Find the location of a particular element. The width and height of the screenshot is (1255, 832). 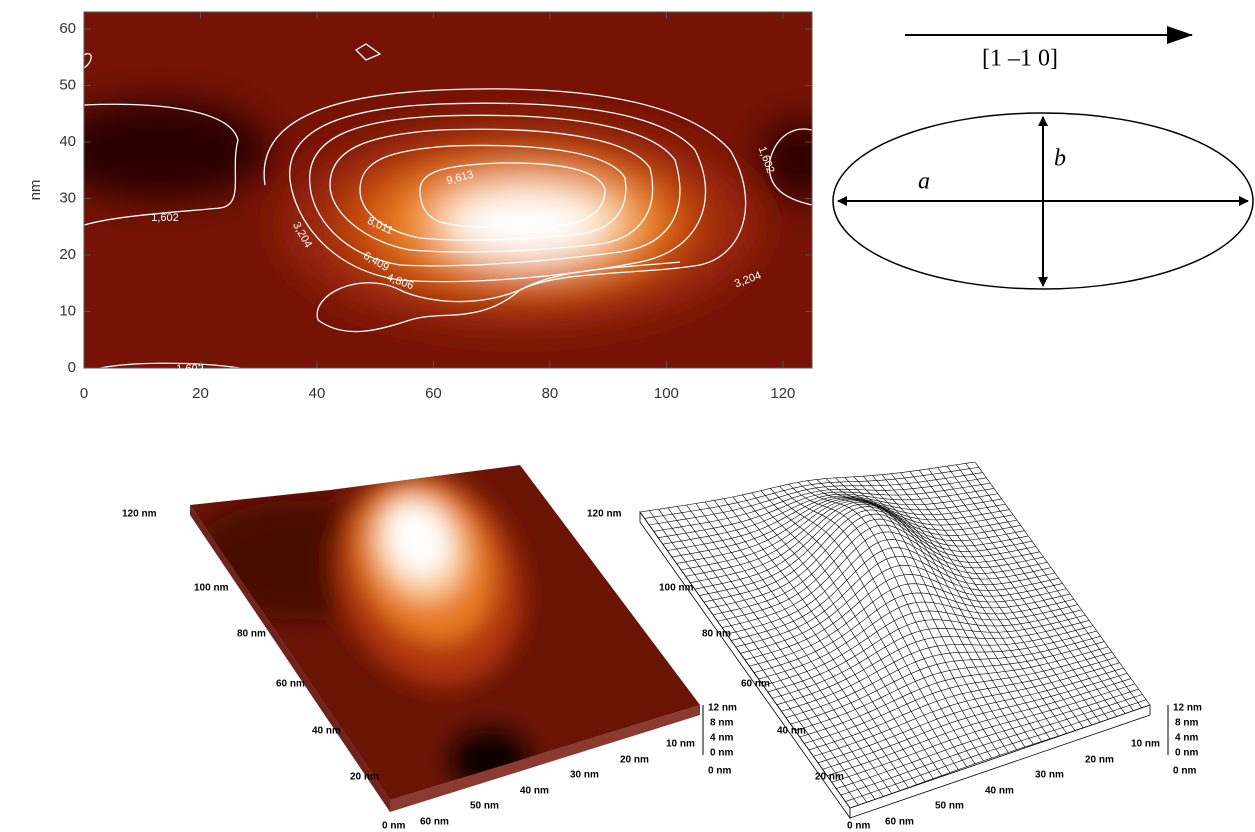

width-label: 30 nm is located at coordinates (584, 775).